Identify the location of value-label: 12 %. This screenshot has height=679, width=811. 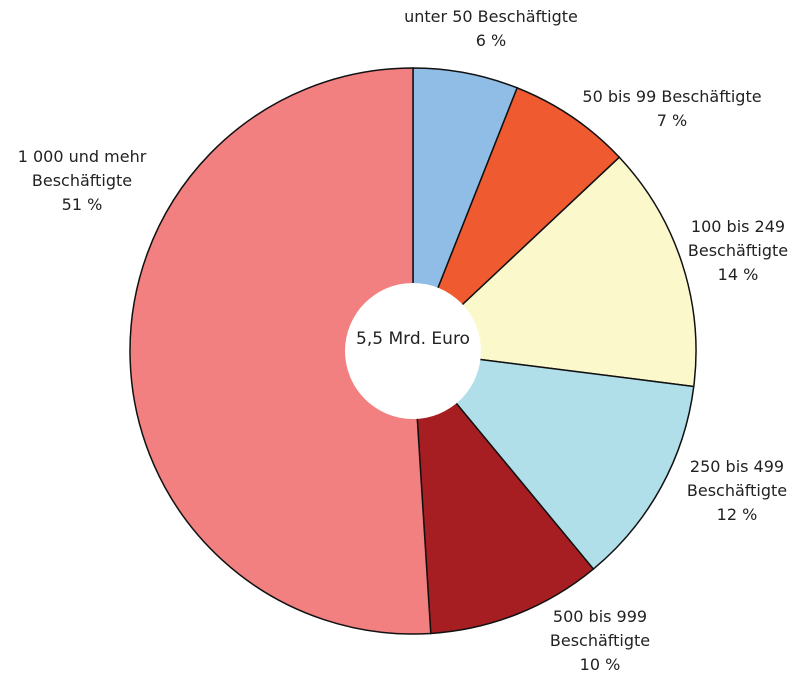
(737, 514).